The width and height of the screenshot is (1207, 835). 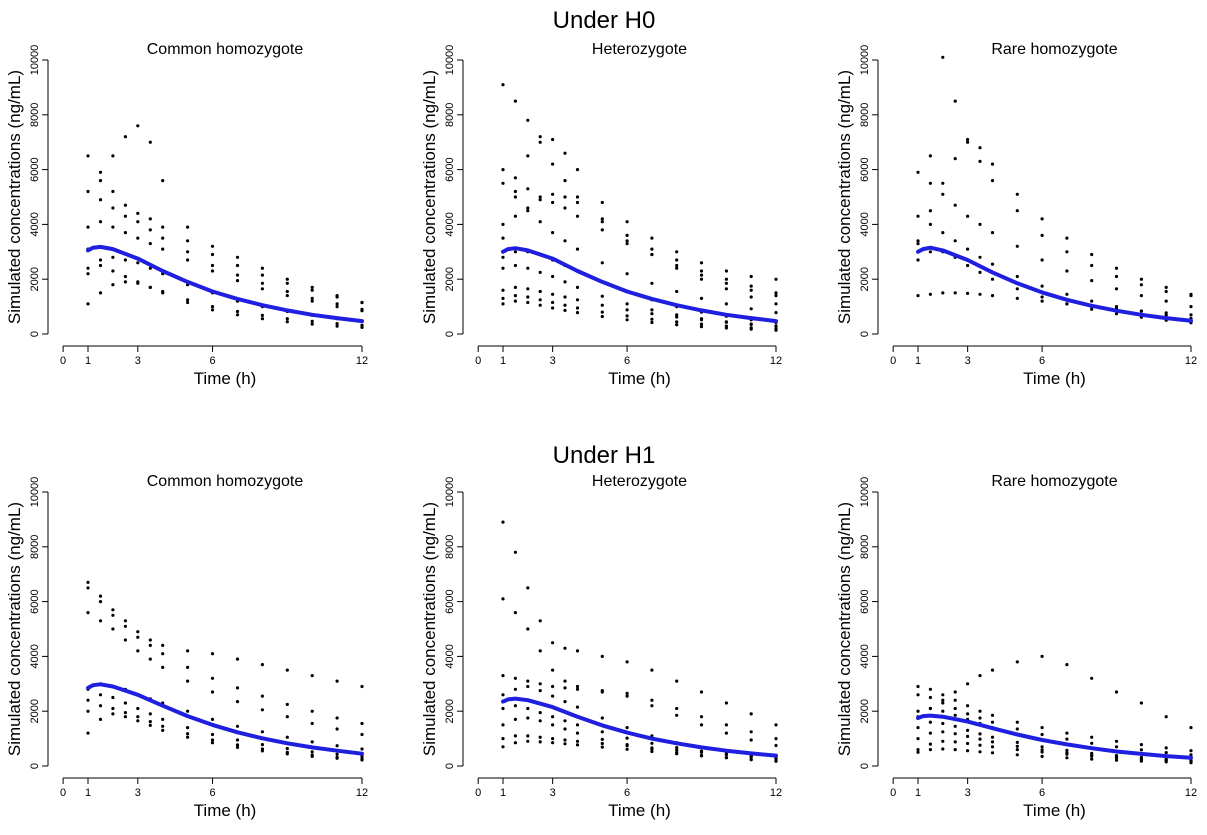 What do you see at coordinates (865, 492) in the screenshot?
I see `y-tick-label: 10000` at bounding box center [865, 492].